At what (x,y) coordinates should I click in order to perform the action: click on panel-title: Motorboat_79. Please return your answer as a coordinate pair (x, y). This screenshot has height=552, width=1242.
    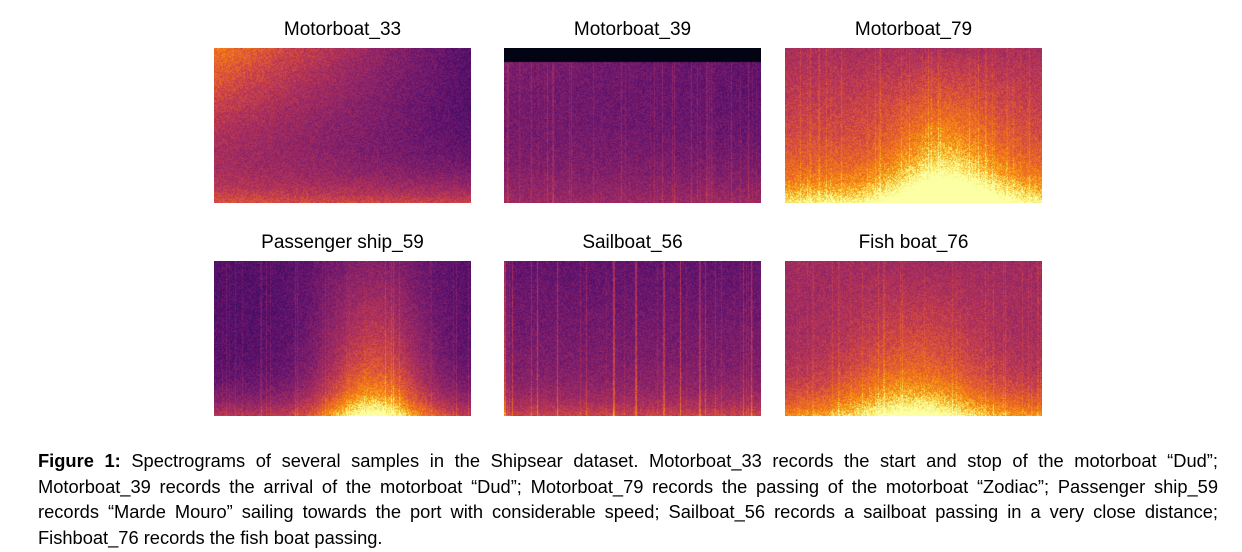
    Looking at the image, I should click on (913, 29).